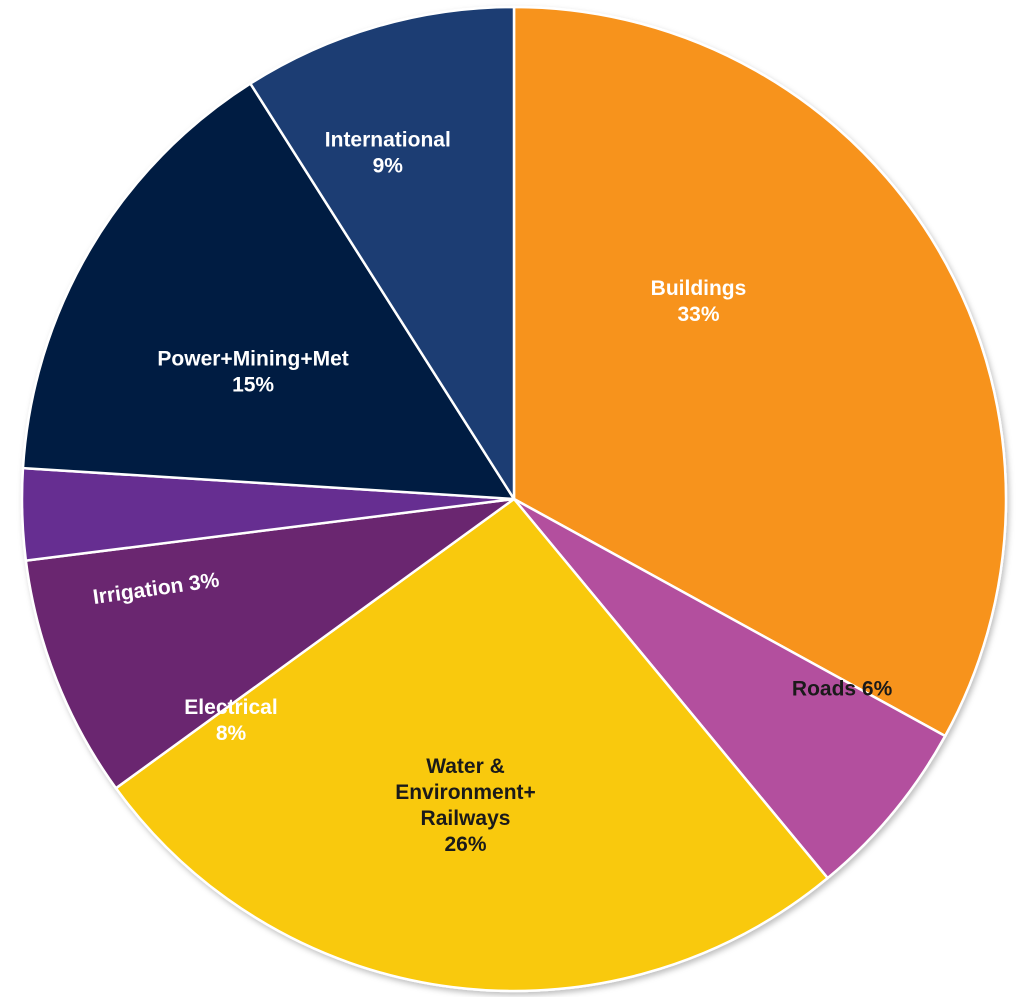 The width and height of the screenshot is (1016, 997). I want to click on slice-label-line: Roads 6%, so click(842, 688).